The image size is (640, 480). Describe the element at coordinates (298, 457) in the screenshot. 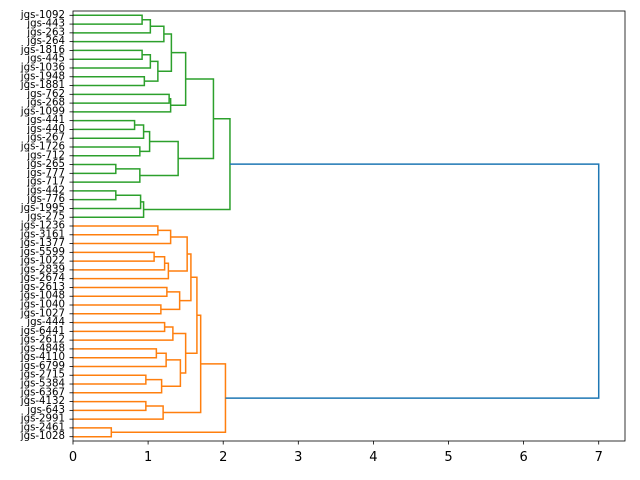

I see `x-tick-label: 3` at that location.